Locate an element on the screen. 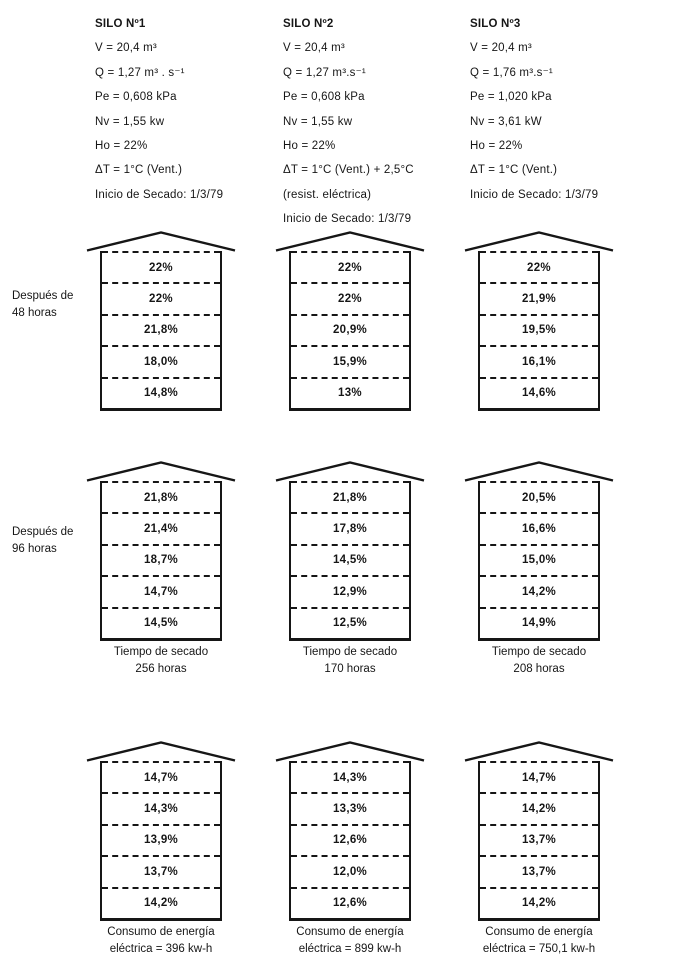 The height and width of the screenshot is (962, 676). silo-level: 14,6% is located at coordinates (539, 392).